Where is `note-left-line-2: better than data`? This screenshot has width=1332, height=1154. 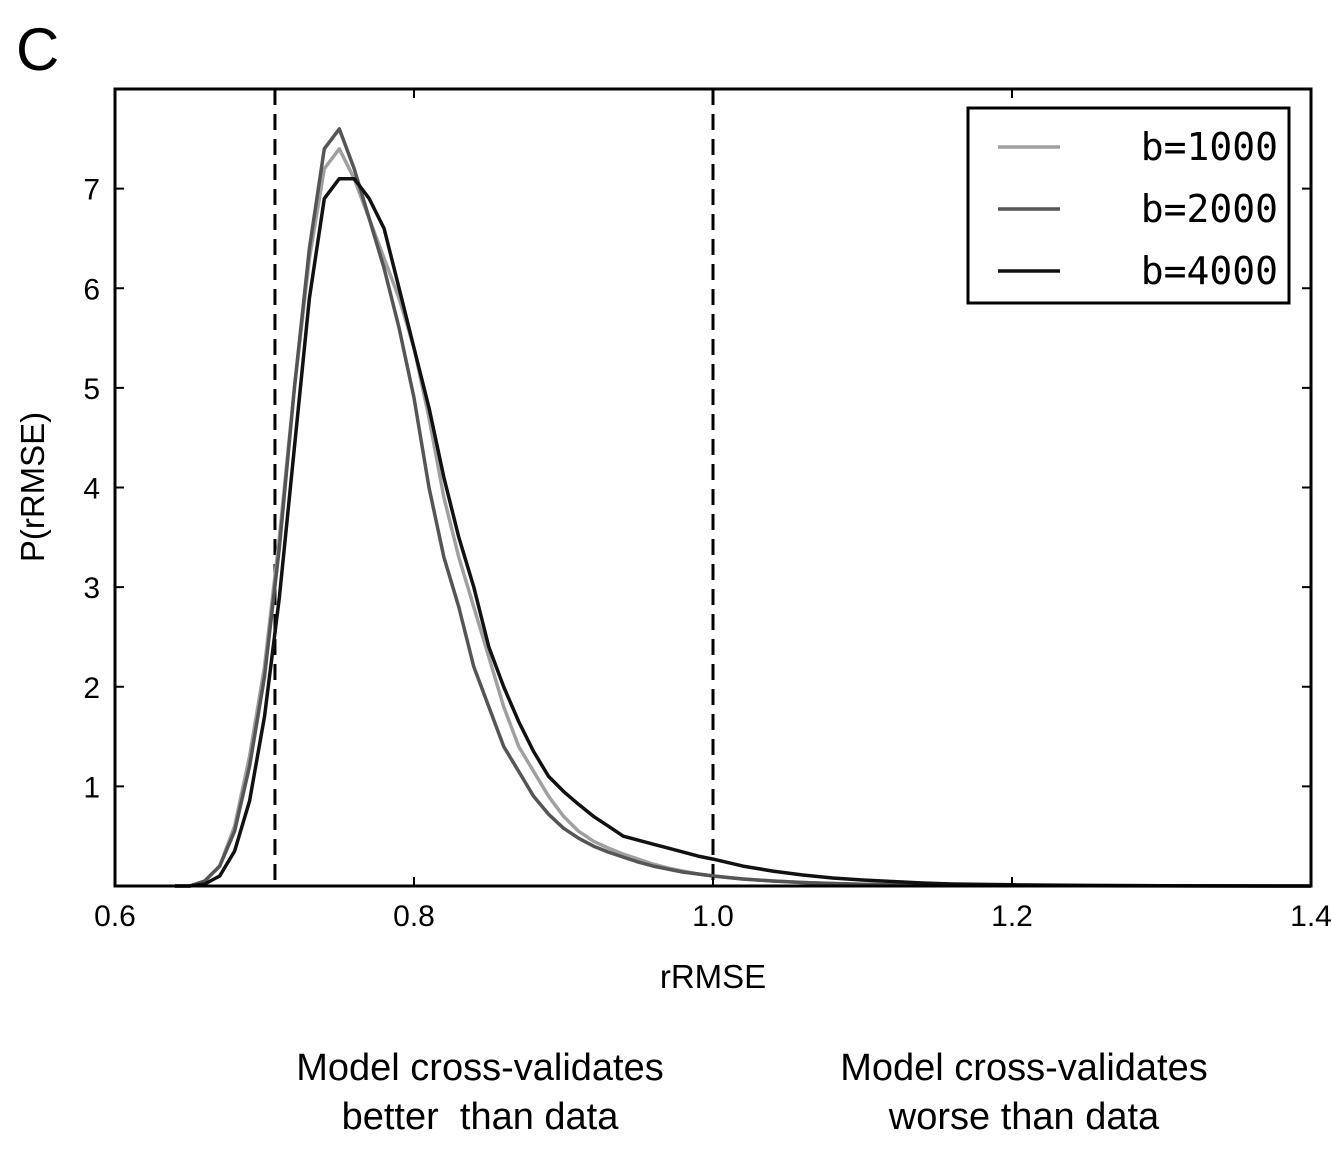 note-left-line-2: better than data is located at coordinates (480, 1117).